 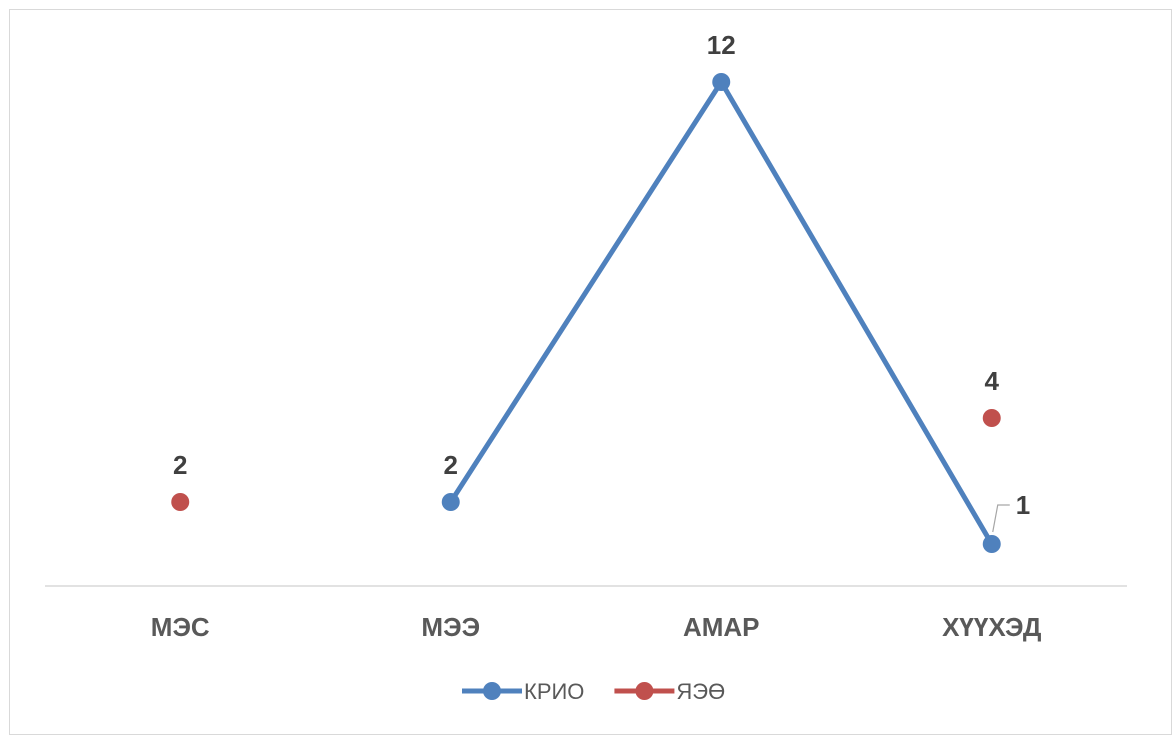 I want to click on category-label: МЭС, so click(x=180, y=627).